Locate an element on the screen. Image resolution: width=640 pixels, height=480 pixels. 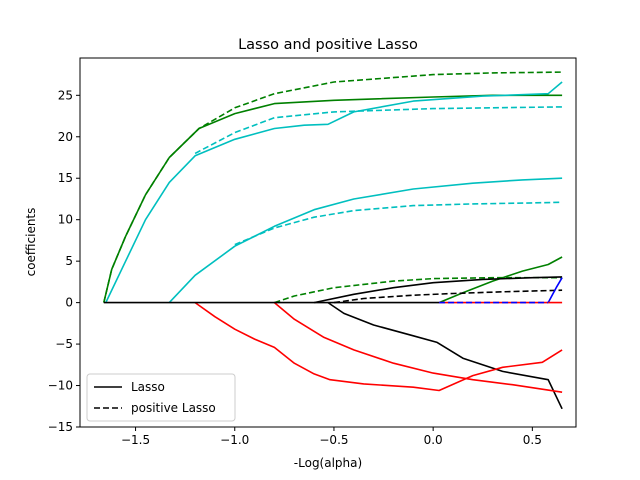
y-tick-label: −10 is located at coordinates (60, 386).